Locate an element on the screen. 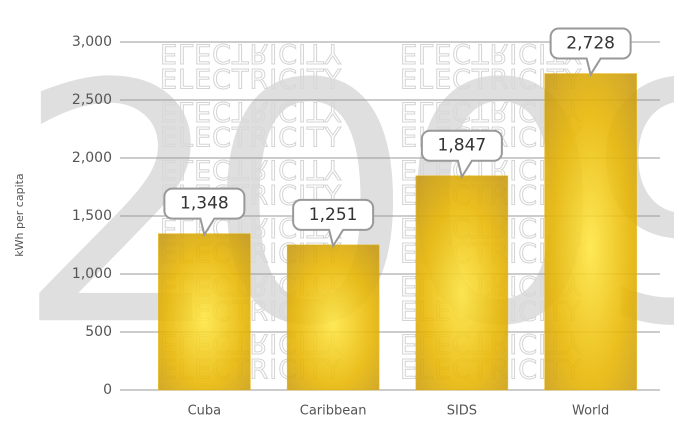 This screenshot has width=674, height=424. y-tick-label: 2,000 is located at coordinates (92, 158).